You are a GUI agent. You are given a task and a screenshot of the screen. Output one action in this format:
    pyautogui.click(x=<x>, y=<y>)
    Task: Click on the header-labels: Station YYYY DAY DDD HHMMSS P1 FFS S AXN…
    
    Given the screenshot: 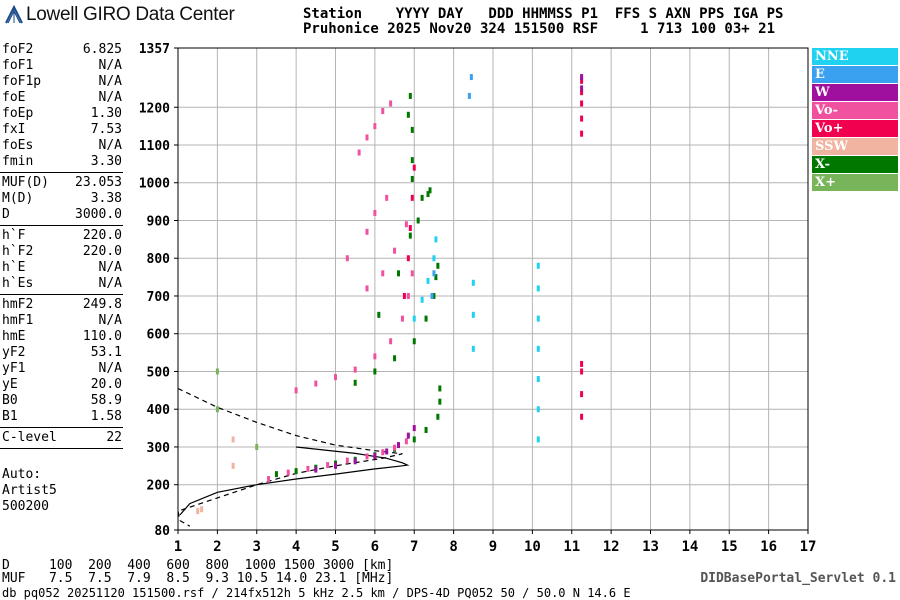 What is the action you would take?
    pyautogui.click(x=543, y=14)
    